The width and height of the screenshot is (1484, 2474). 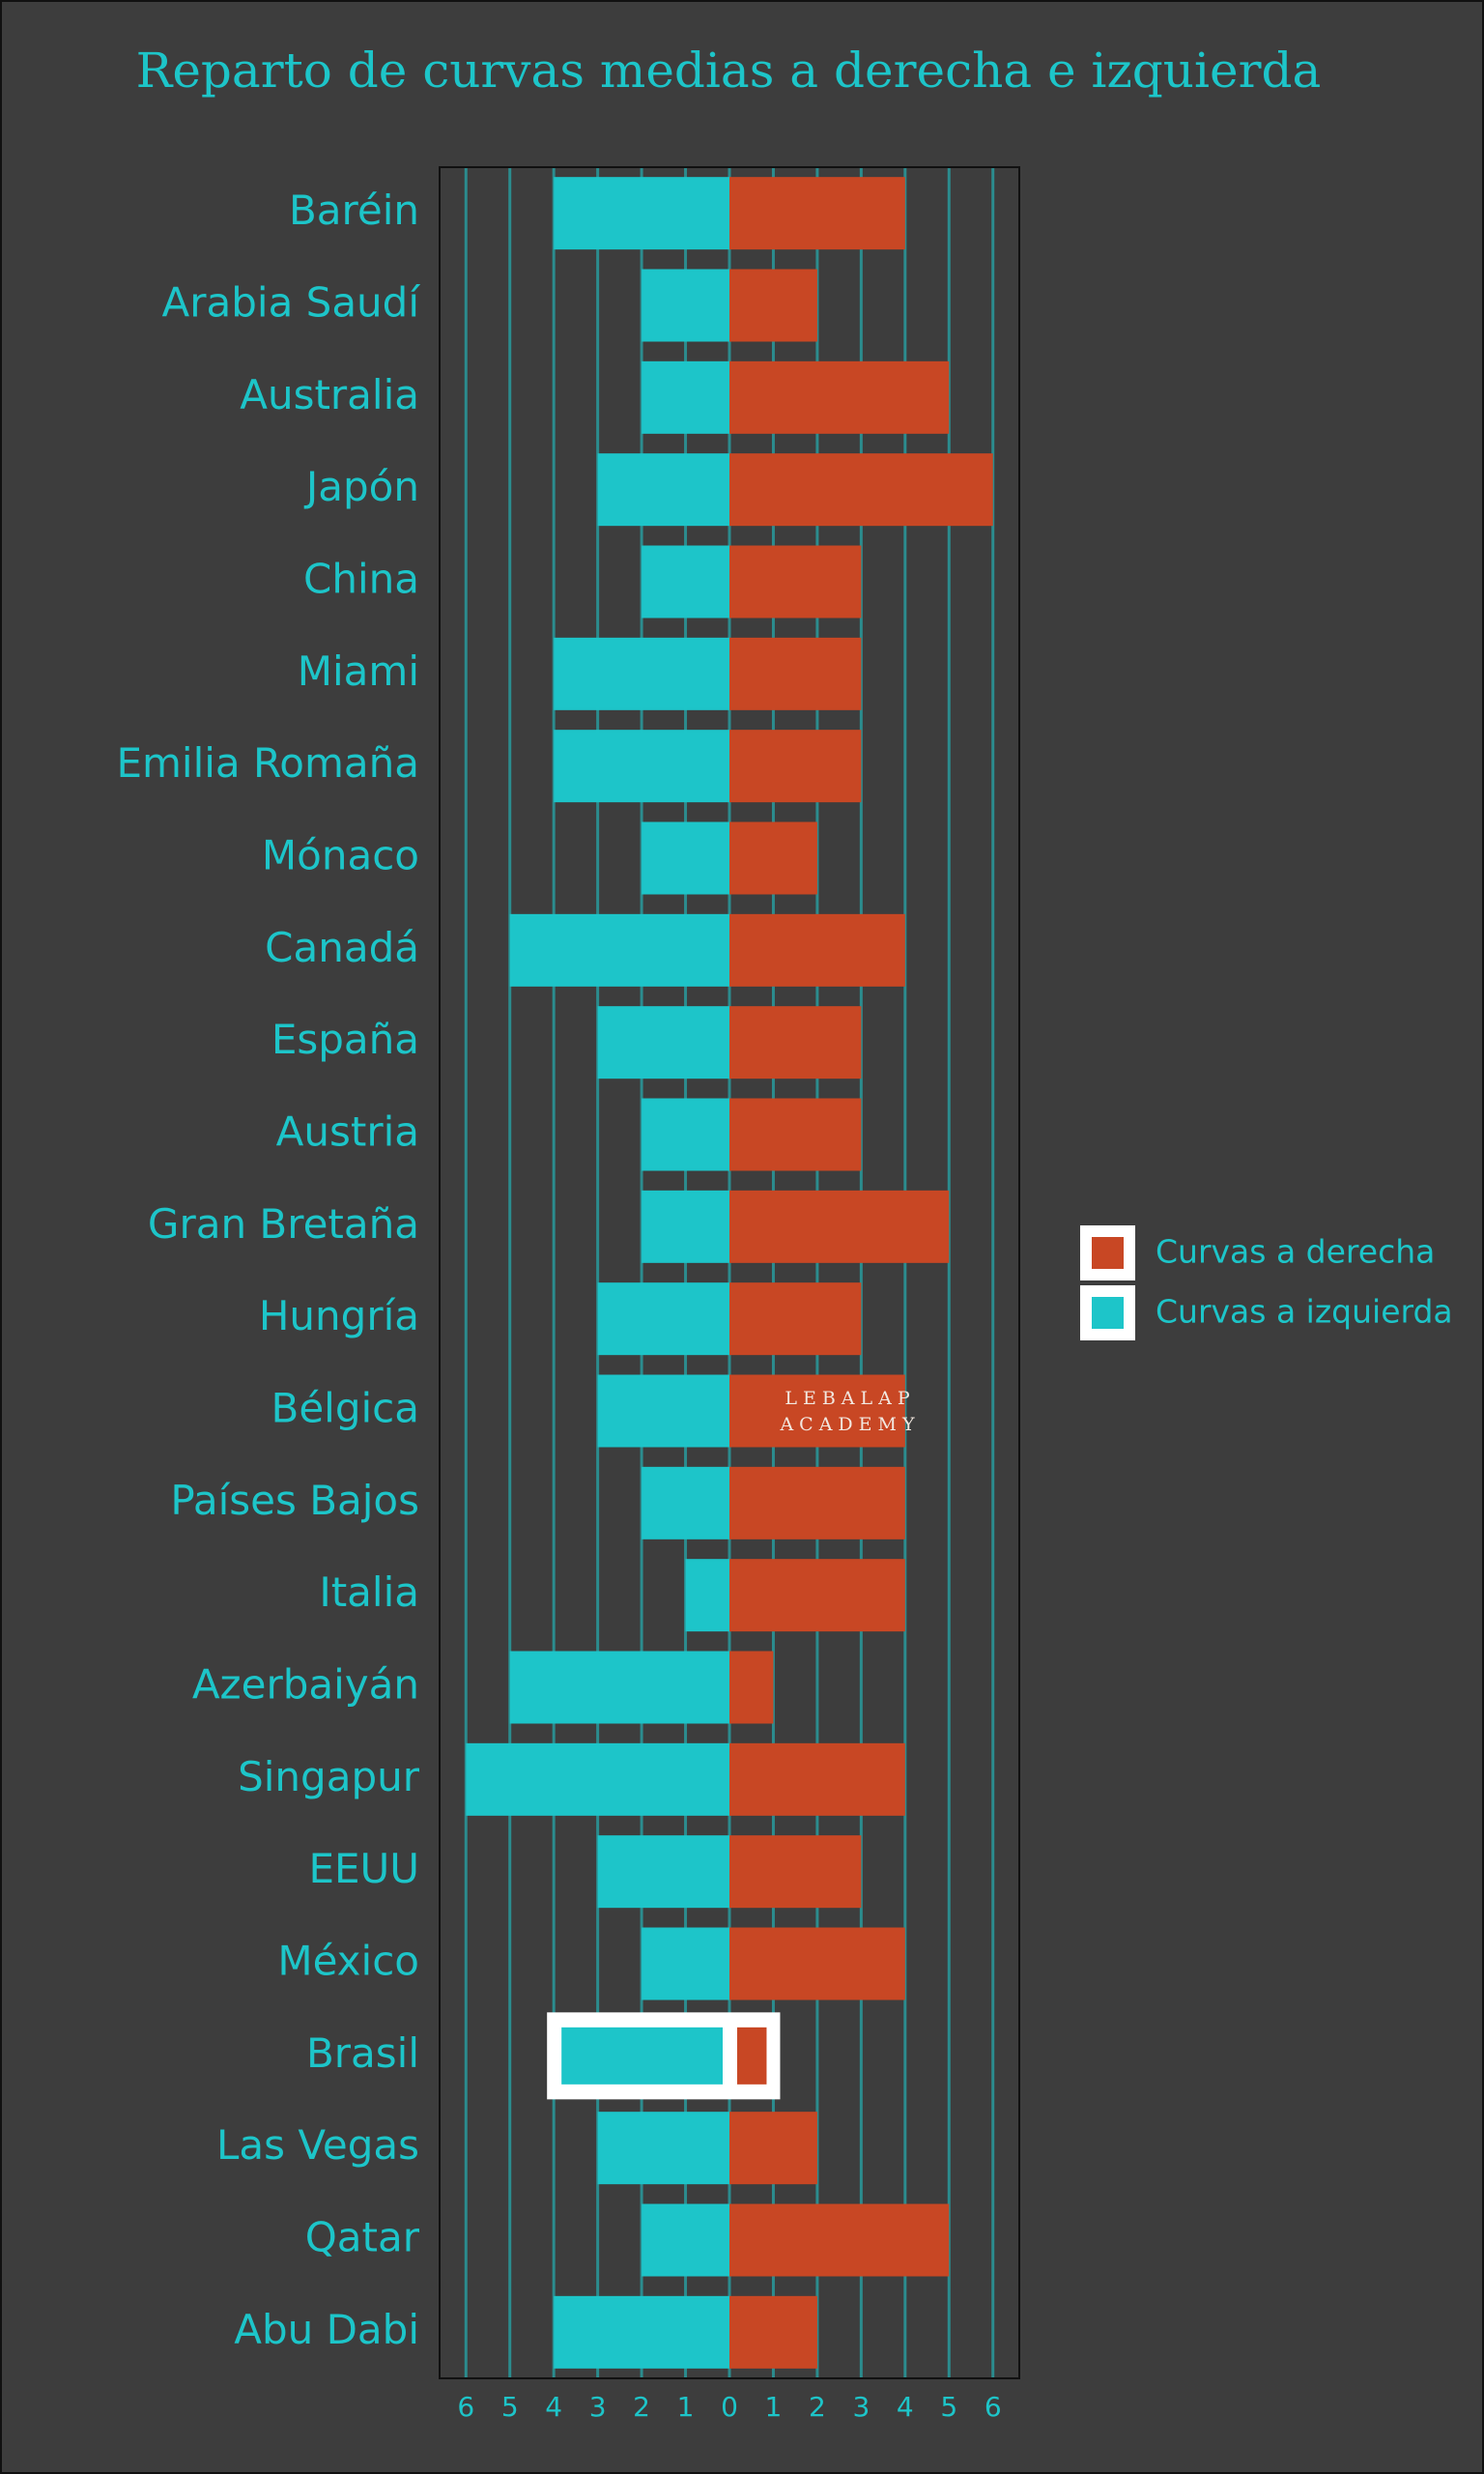 What do you see at coordinates (361, 579) in the screenshot?
I see `category-label: China` at bounding box center [361, 579].